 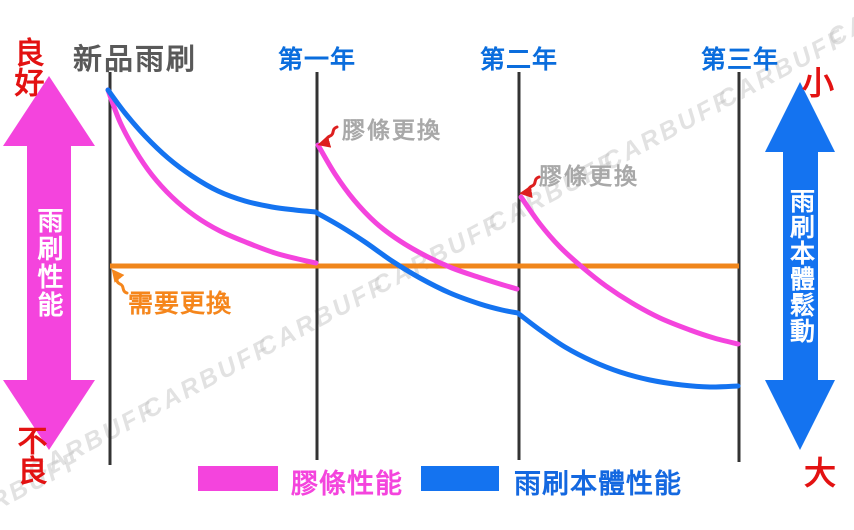 I want to click on page-title: 新品雨刷, so click(x=135, y=60).